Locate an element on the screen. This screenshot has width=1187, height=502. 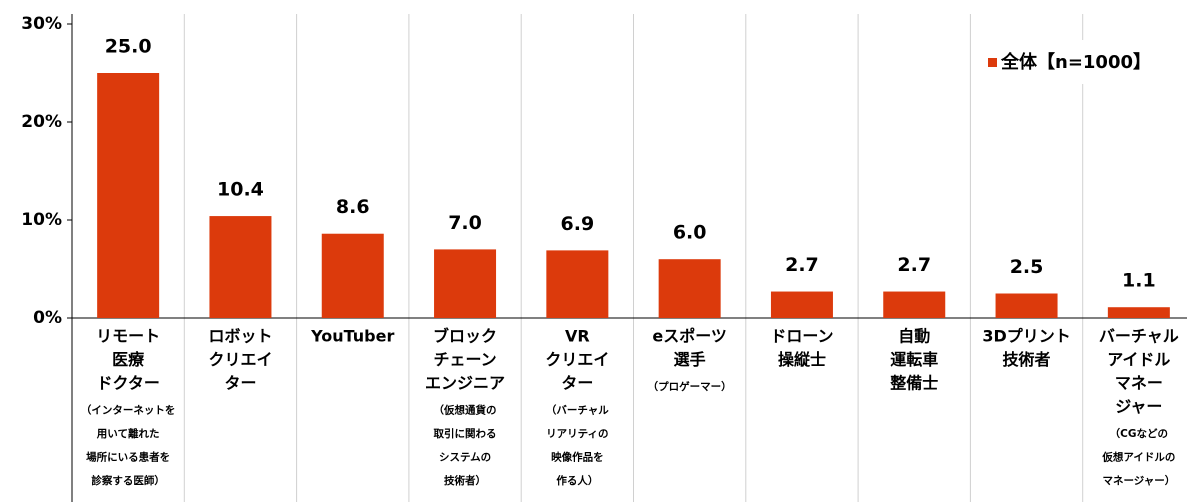
x-tick-label: ジャー is located at coordinates (1138, 406).